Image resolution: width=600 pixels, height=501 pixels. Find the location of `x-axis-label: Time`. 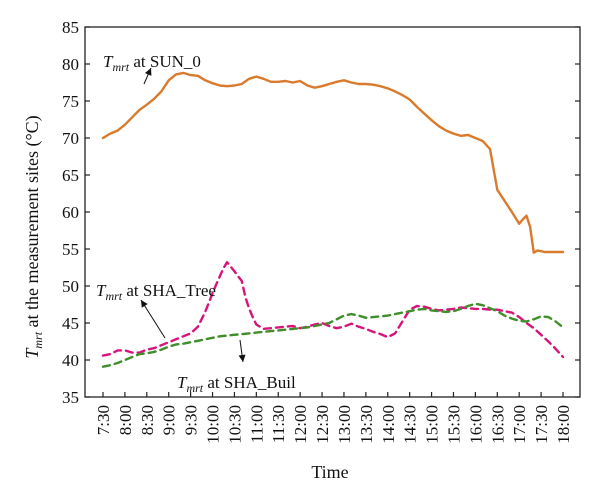

x-axis-label: Time is located at coordinates (329, 472).